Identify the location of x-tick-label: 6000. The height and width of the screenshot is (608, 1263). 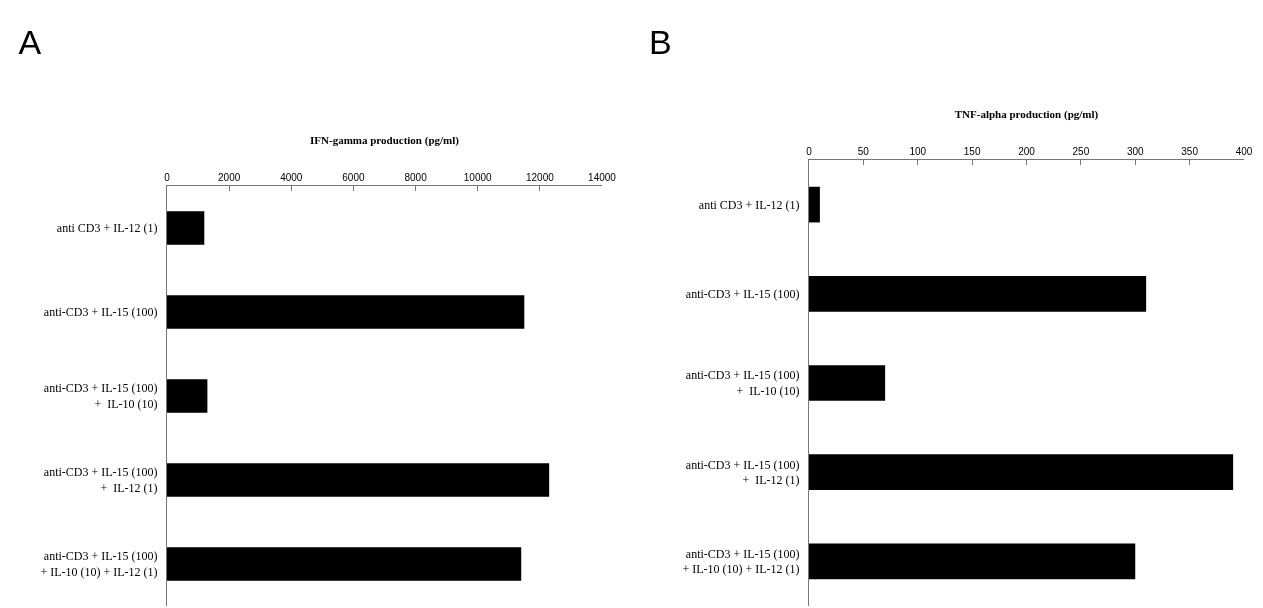
(353, 177).